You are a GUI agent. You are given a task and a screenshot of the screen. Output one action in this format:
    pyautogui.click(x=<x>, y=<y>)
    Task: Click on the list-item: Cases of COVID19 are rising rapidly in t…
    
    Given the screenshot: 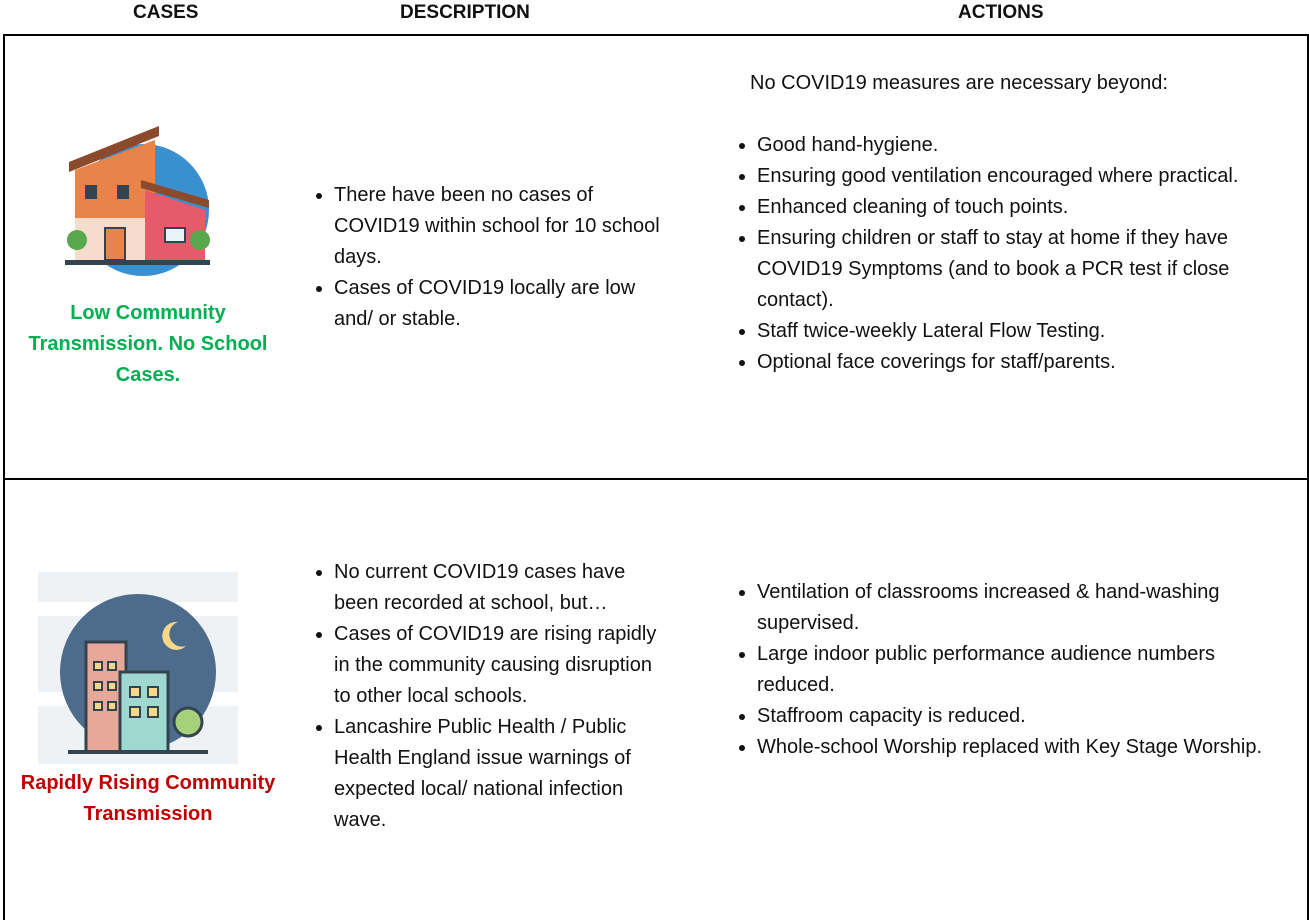 What is the action you would take?
    pyautogui.click(x=497, y=665)
    